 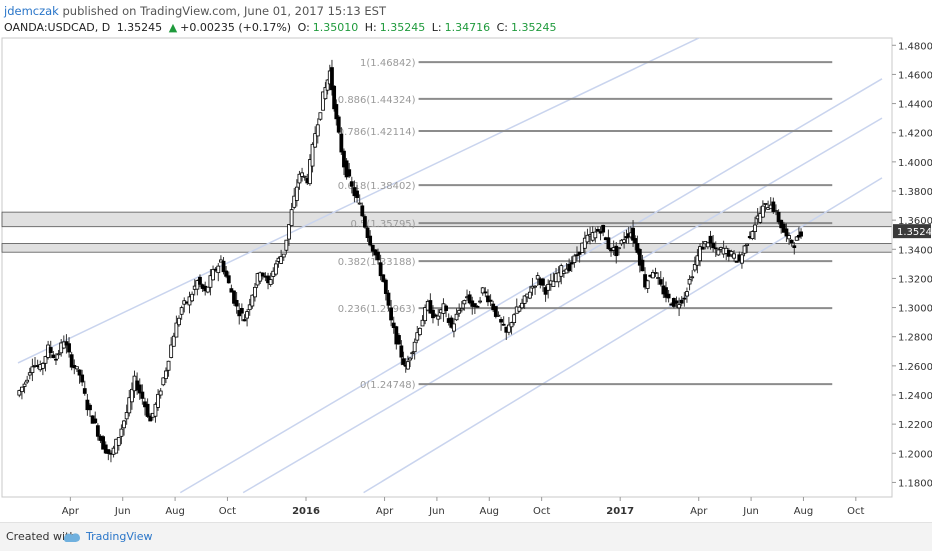 What do you see at coordinates (303, 27) in the screenshot?
I see `open-label: O:` at bounding box center [303, 27].